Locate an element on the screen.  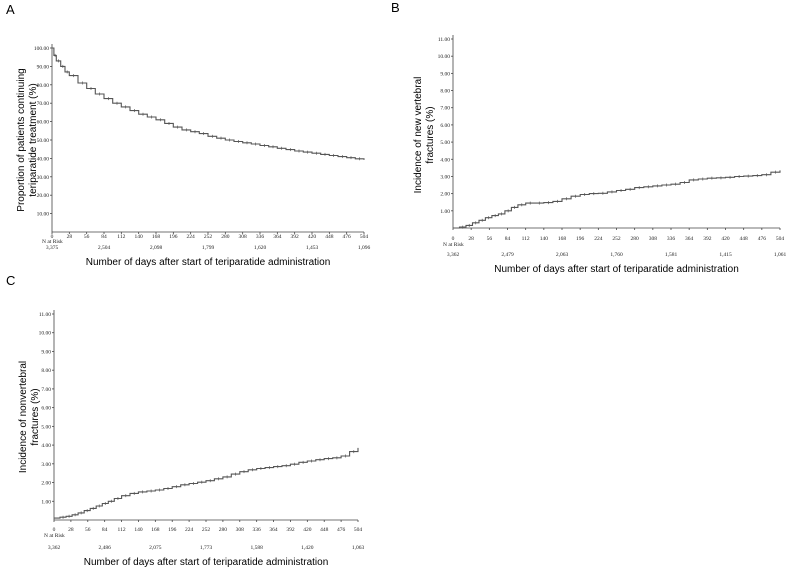
x-tick-label: 364 is located at coordinates (273, 530).